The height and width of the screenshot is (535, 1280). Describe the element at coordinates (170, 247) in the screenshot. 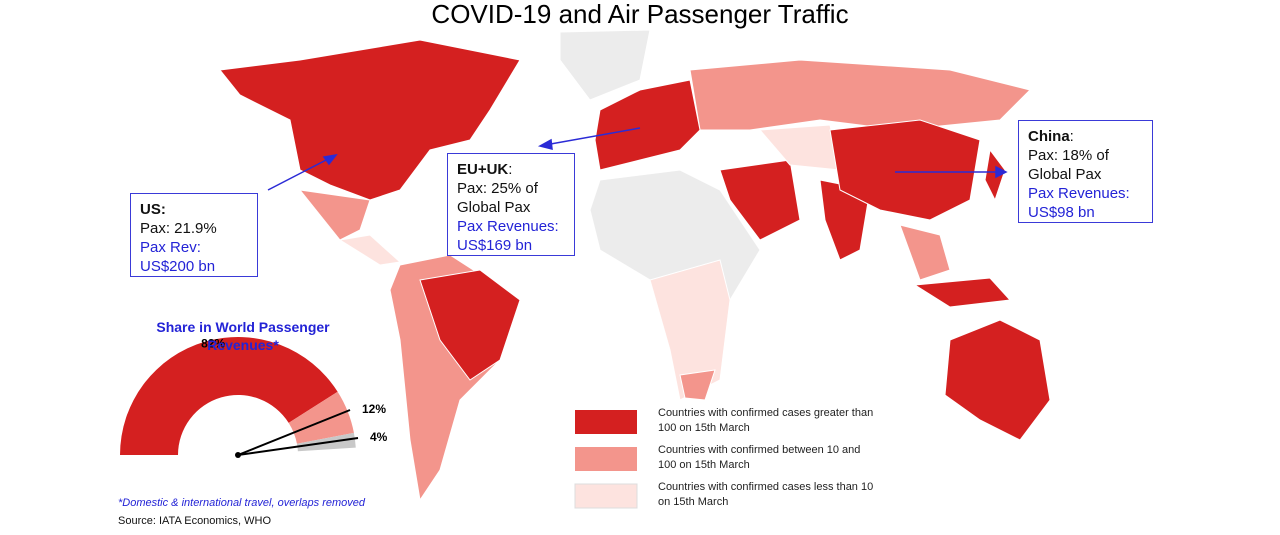

I see `callout-line: Pax Rev:` at that location.